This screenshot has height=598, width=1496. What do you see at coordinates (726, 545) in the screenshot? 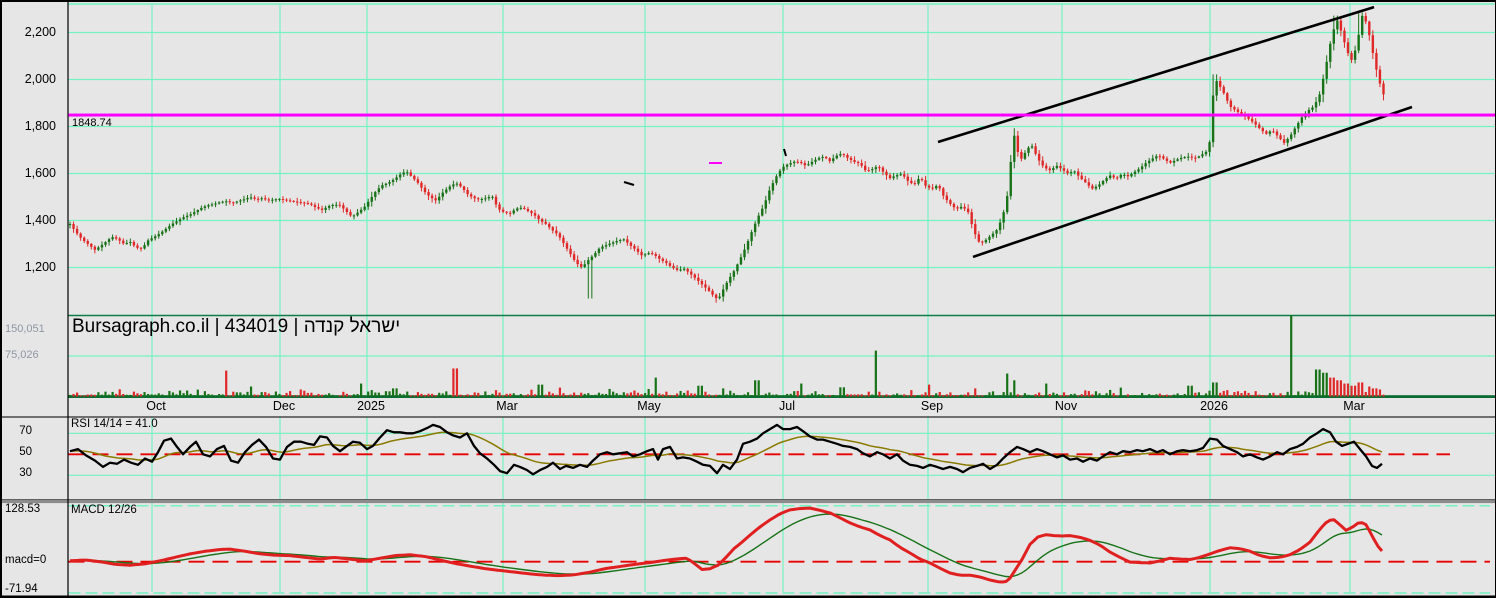
I see `macd-layer` at bounding box center [726, 545].